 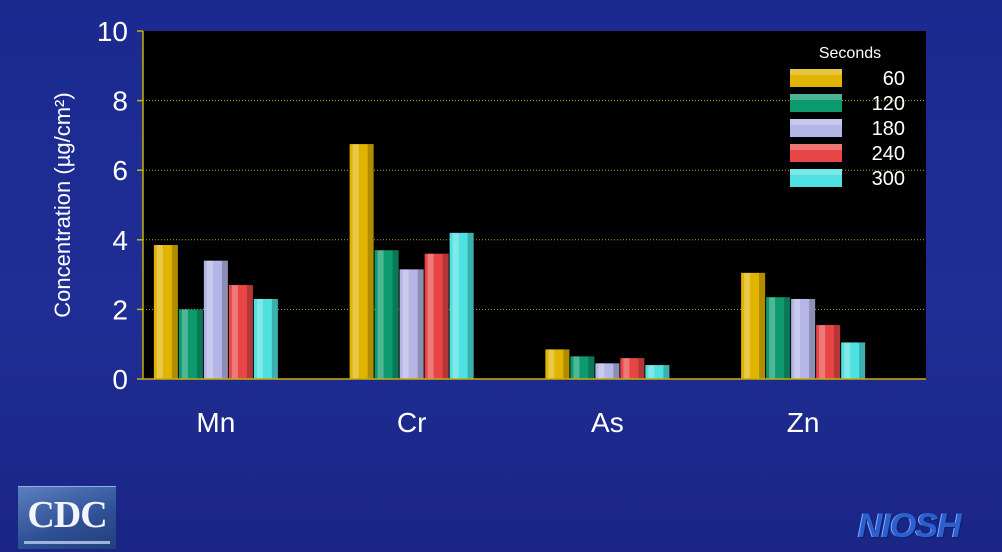 What do you see at coordinates (67, 515) in the screenshot?
I see `cdc-logo-text: CDC` at bounding box center [67, 515].